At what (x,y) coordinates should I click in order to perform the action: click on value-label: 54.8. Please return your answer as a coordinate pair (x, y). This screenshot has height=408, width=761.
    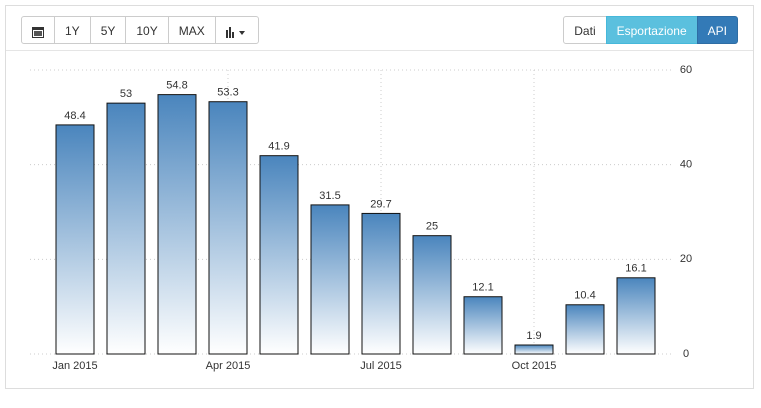
    Looking at the image, I should click on (176, 86).